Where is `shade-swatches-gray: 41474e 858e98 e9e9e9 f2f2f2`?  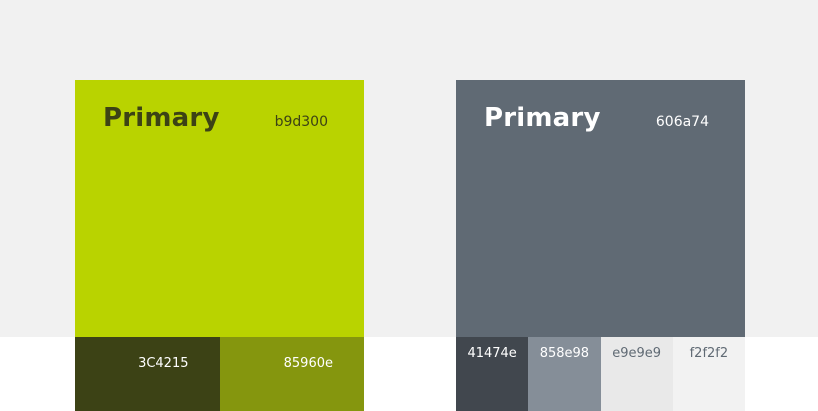 shade-swatches-gray: 41474e 858e98 e9e9e9 f2f2f2 is located at coordinates (600, 374).